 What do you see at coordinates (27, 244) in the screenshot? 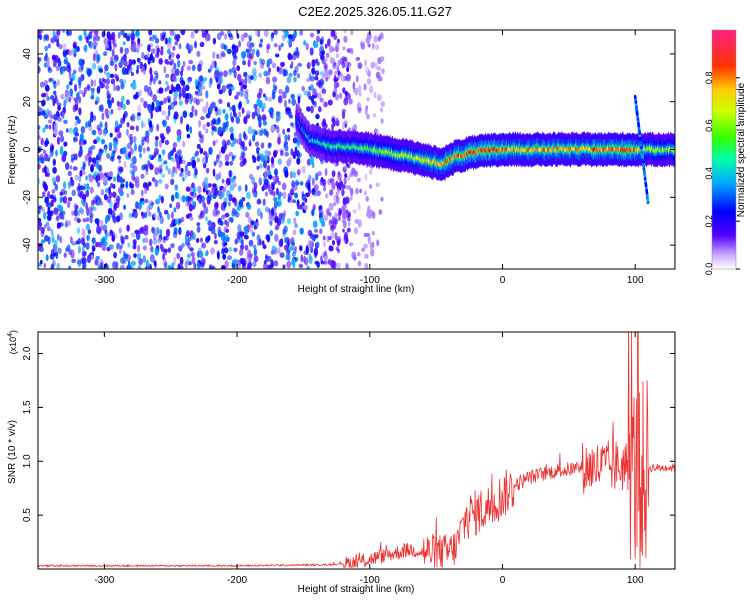
I see `spectrogram-y-tick-label: -40` at bounding box center [27, 244].